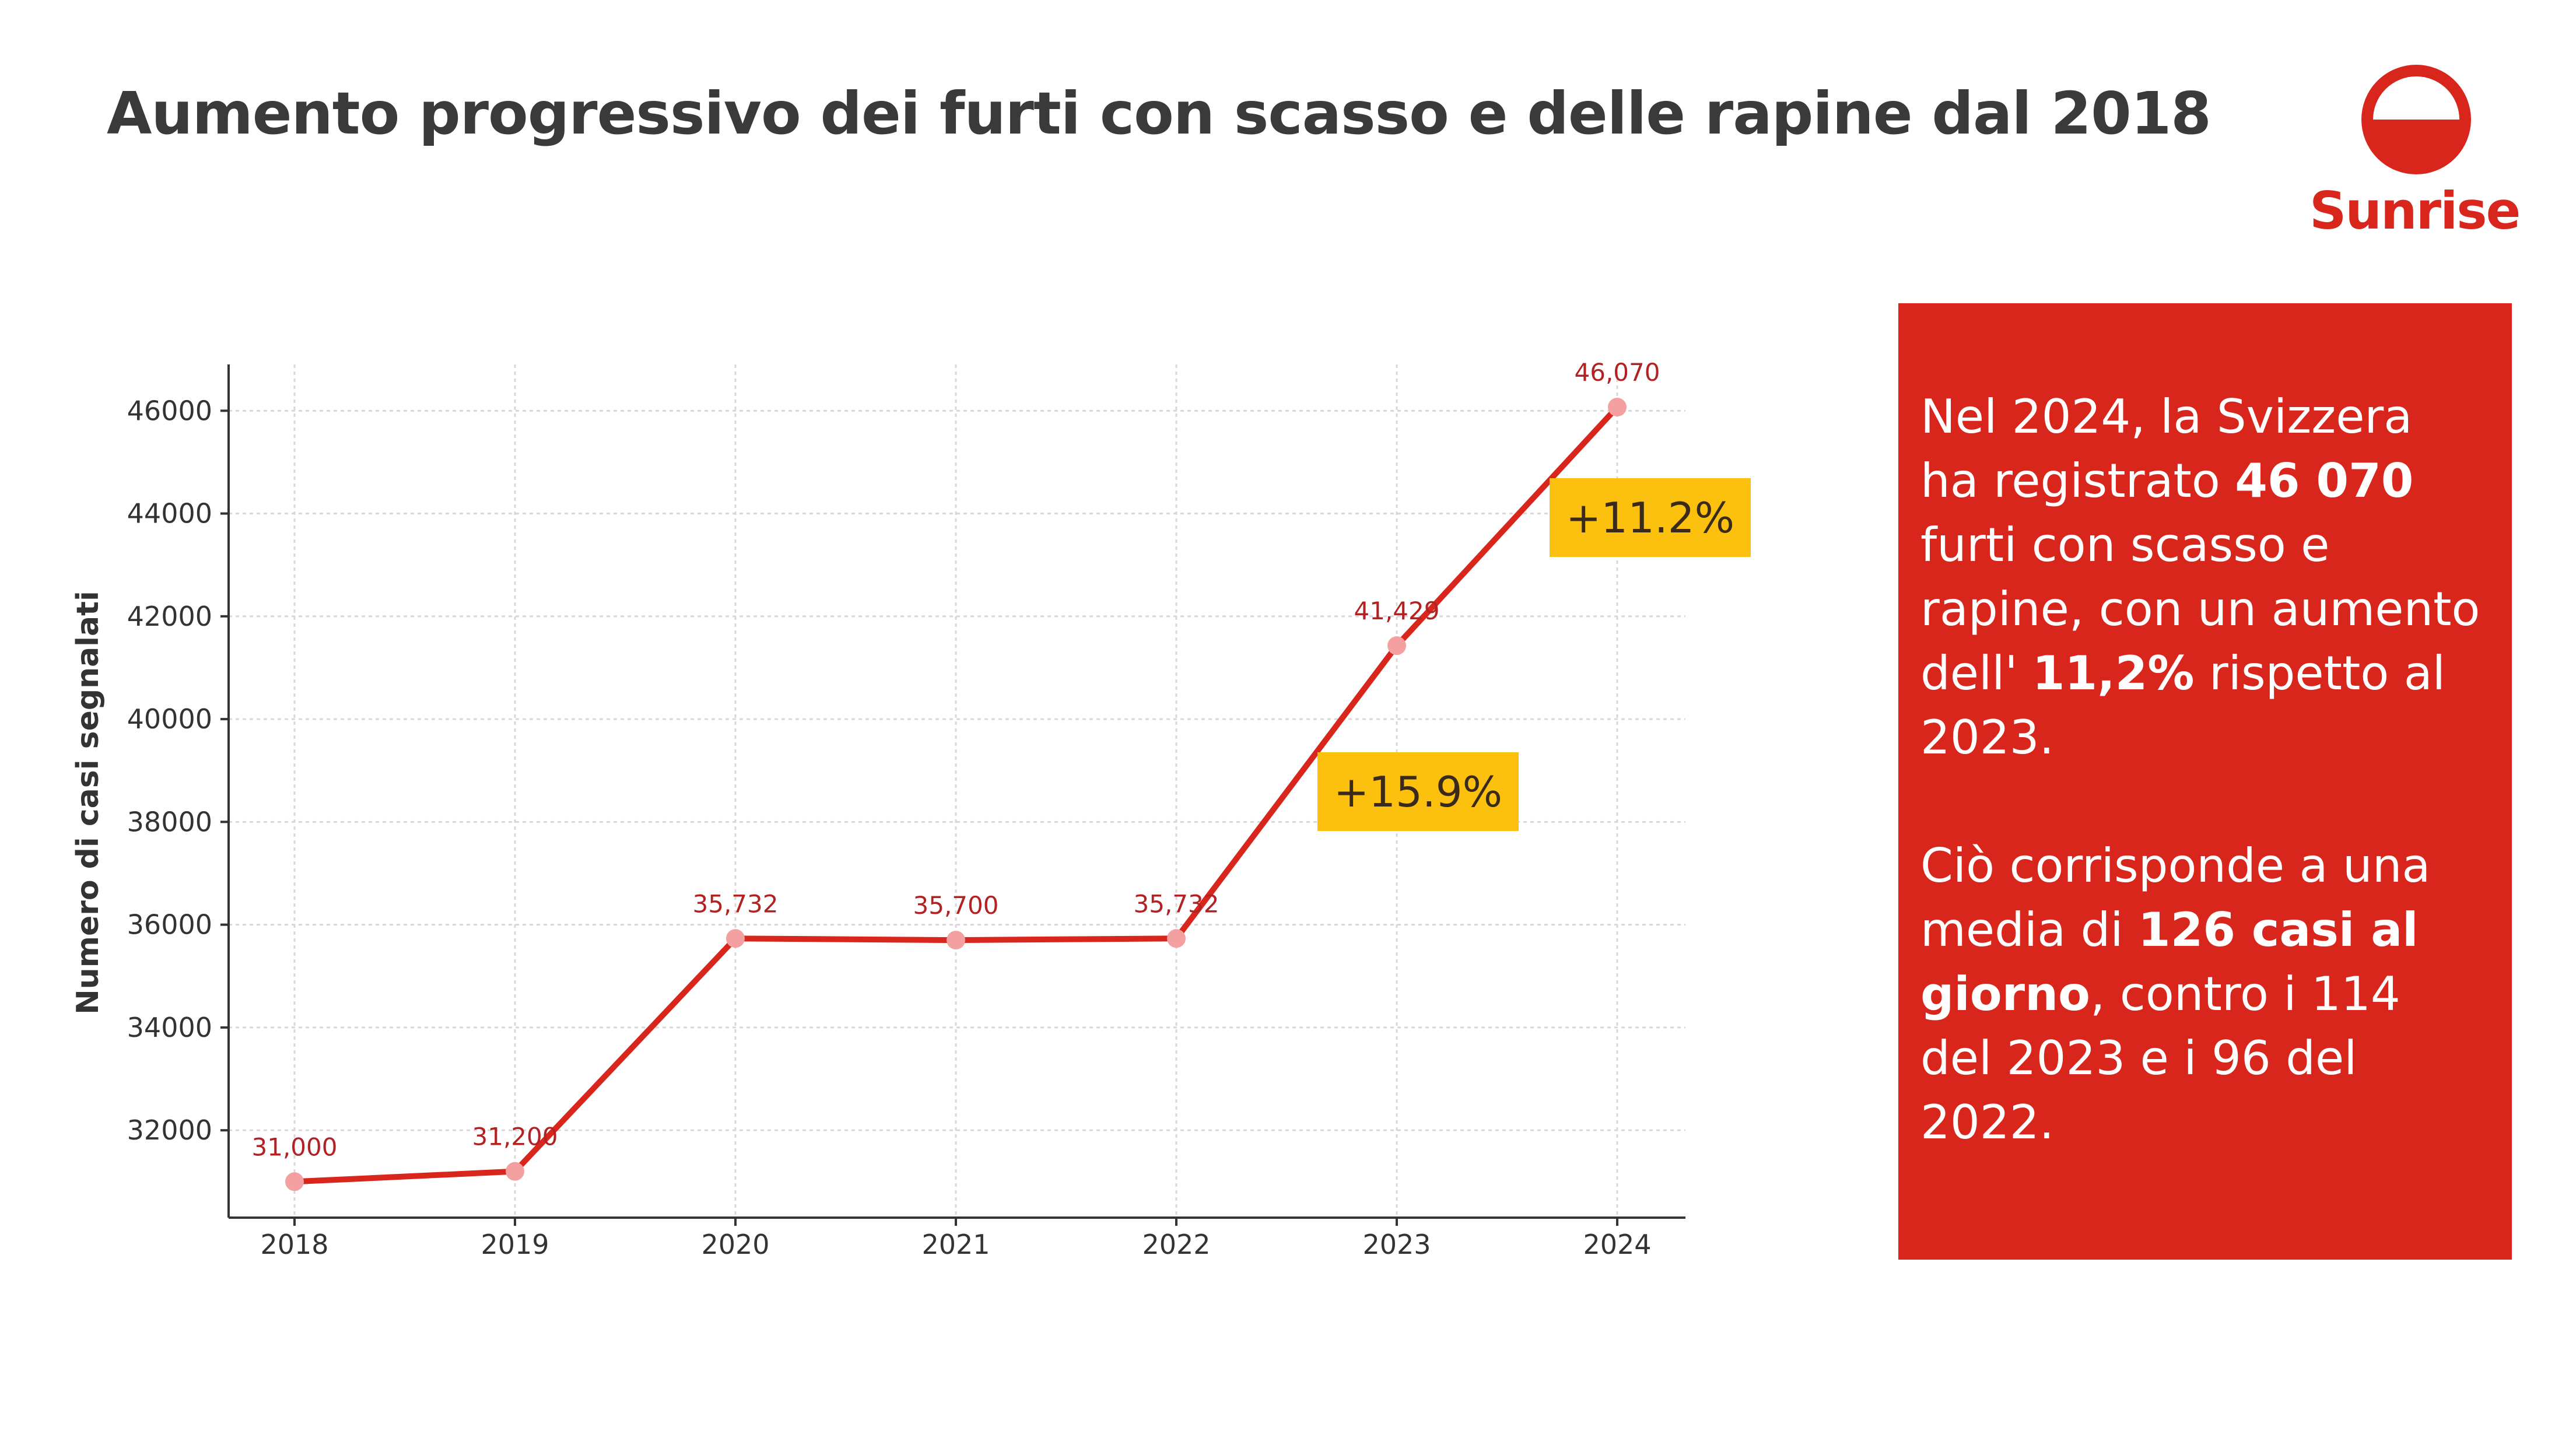 This screenshot has height=1448, width=2576. I want to click on y-tick-label: 38000, so click(169, 821).